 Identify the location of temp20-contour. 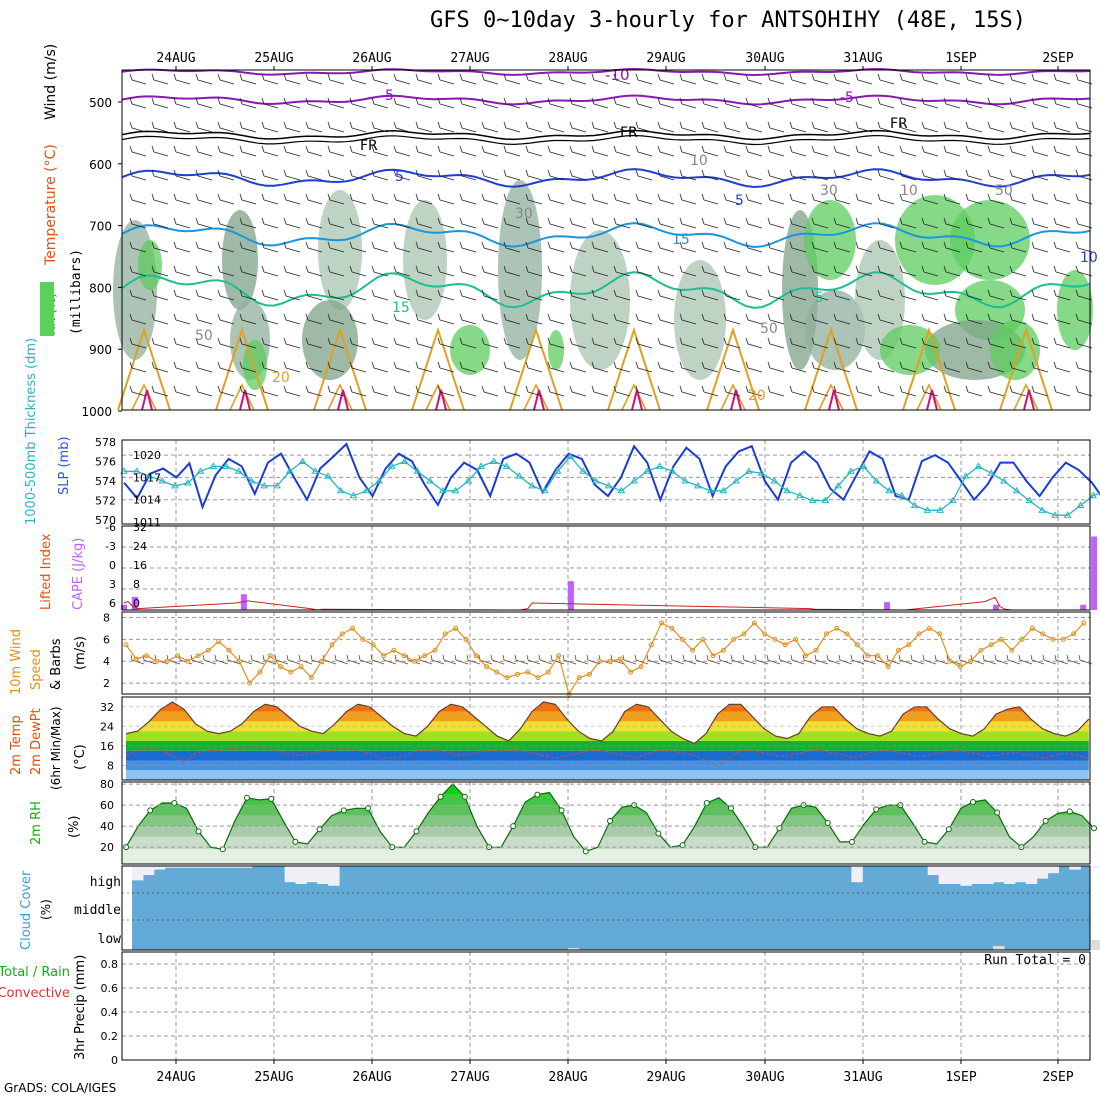
(634, 368).